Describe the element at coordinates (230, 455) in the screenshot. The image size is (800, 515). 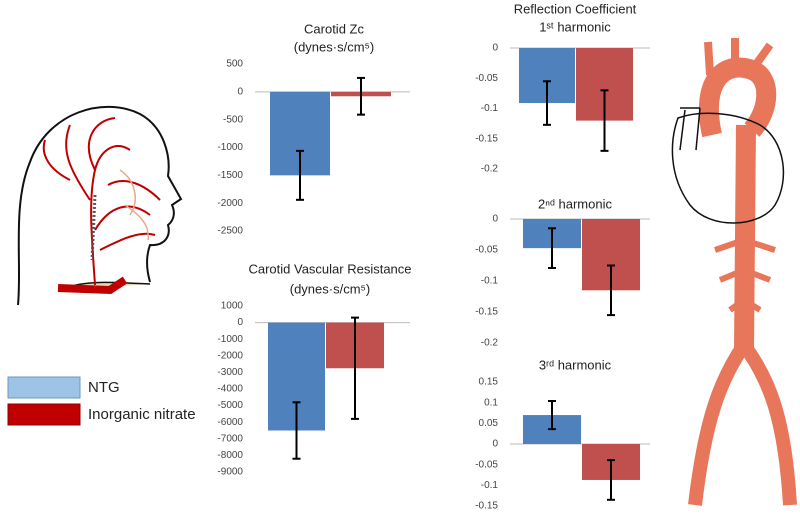
I see `y-tick-label: -8000` at that location.